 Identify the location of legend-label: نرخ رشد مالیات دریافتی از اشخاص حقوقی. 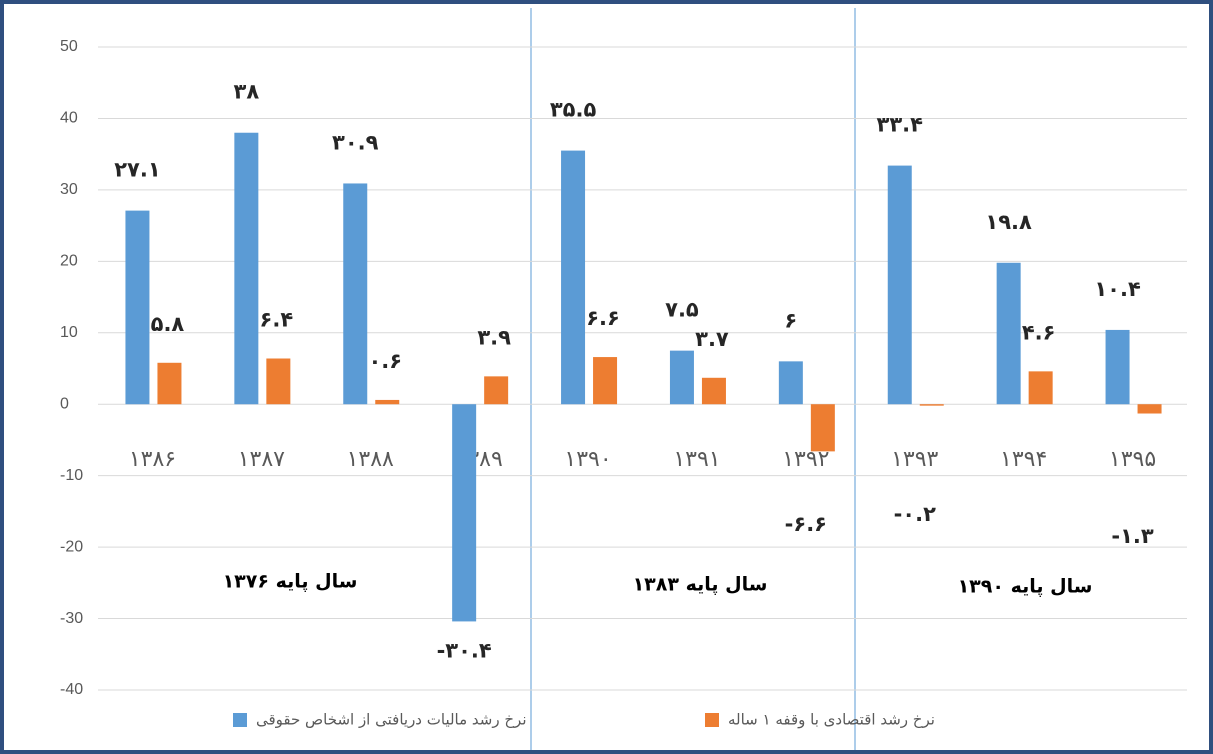
(391, 720).